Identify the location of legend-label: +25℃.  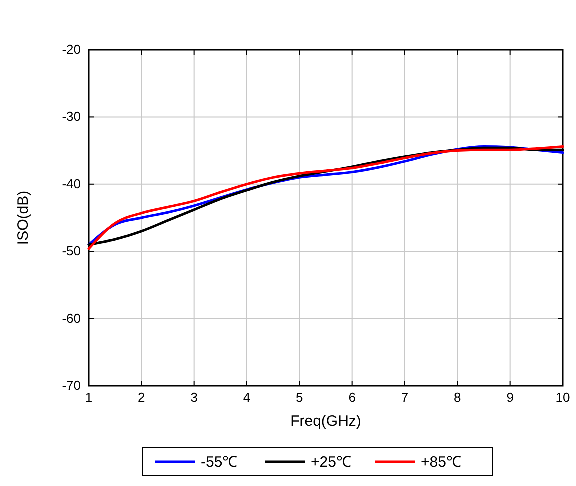
(331, 462).